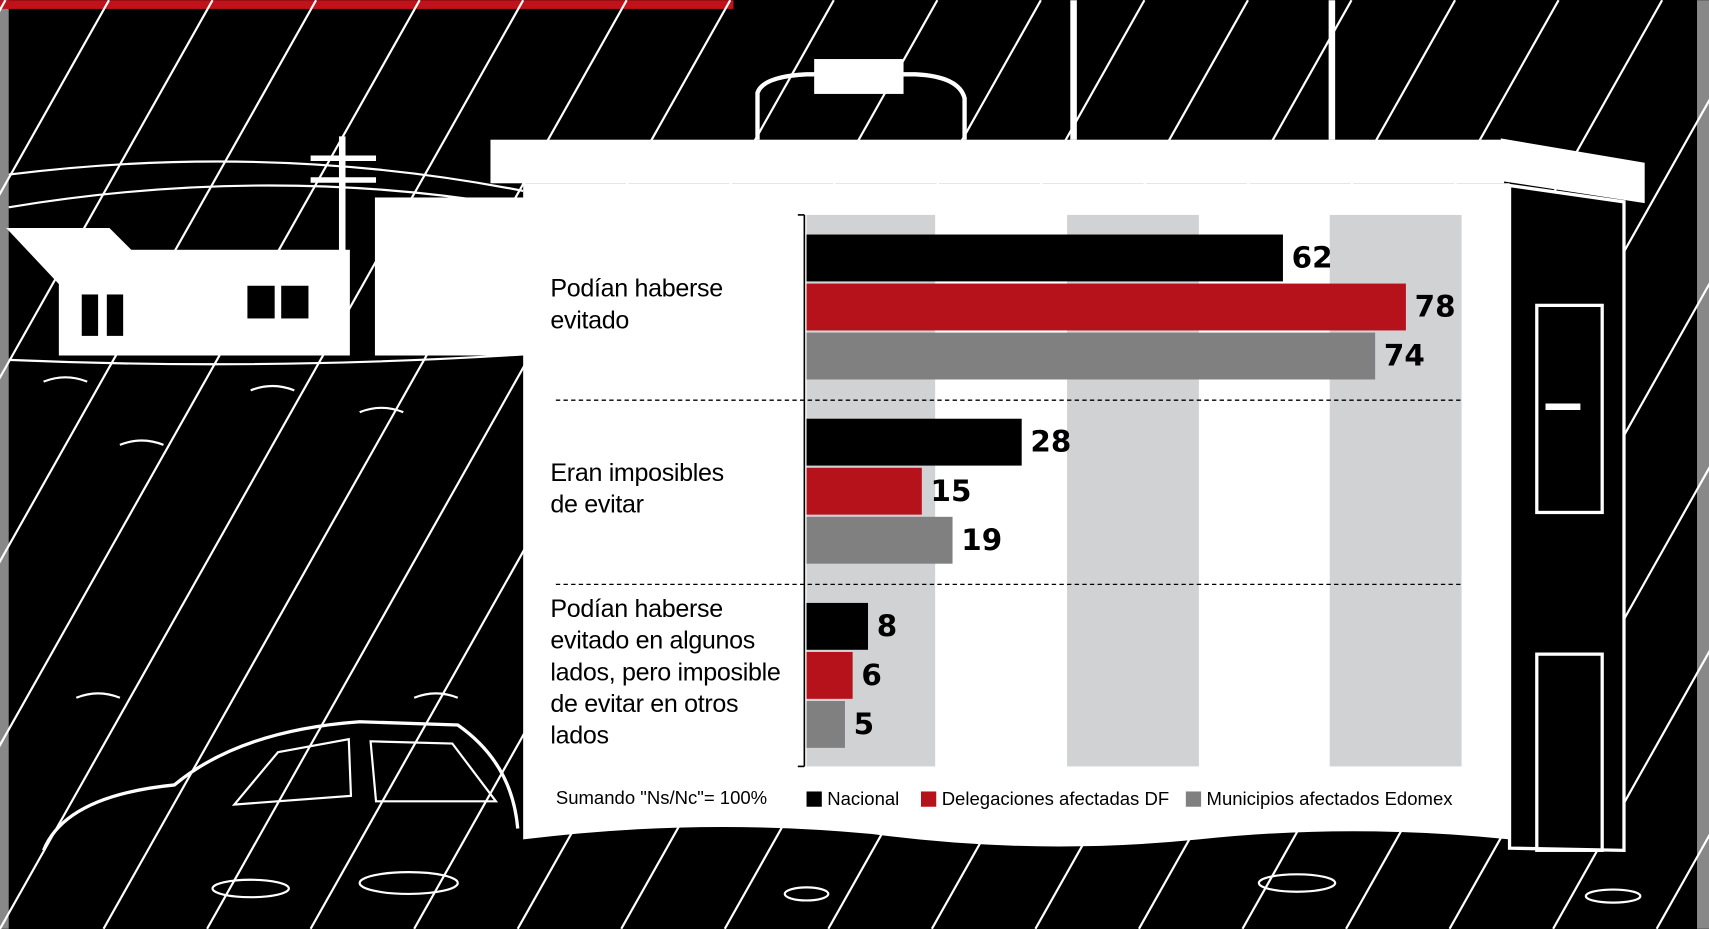 This screenshot has height=929, width=1709. Describe the element at coordinates (1330, 798) in the screenshot. I see `legend-label: Municipios afectados Edomex` at that location.